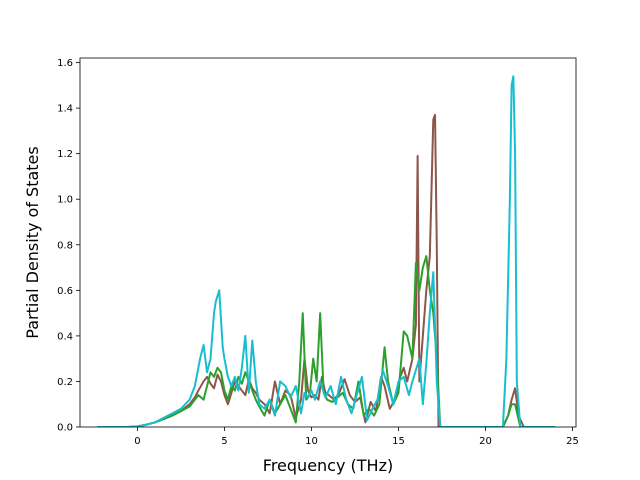 The height and width of the screenshot is (480, 640). I want to click on y-tick-label: 1.6, so click(65, 63).